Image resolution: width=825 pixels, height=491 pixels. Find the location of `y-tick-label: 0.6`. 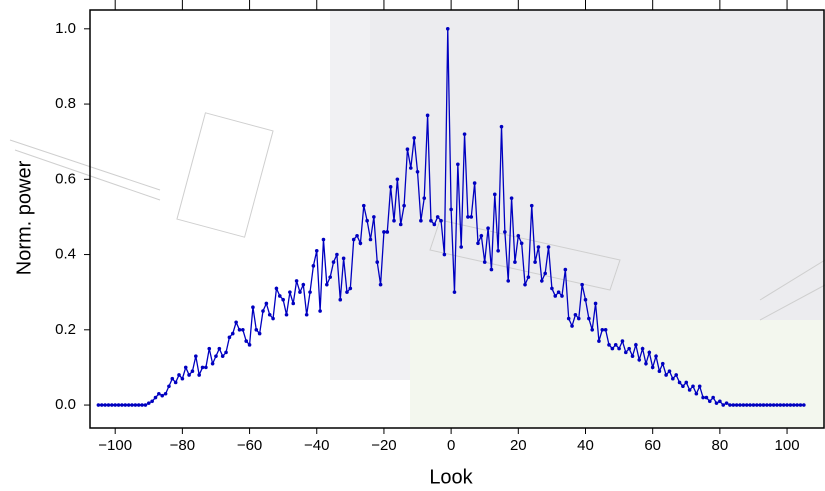

y-tick-label: 0.6 is located at coordinates (65, 178).